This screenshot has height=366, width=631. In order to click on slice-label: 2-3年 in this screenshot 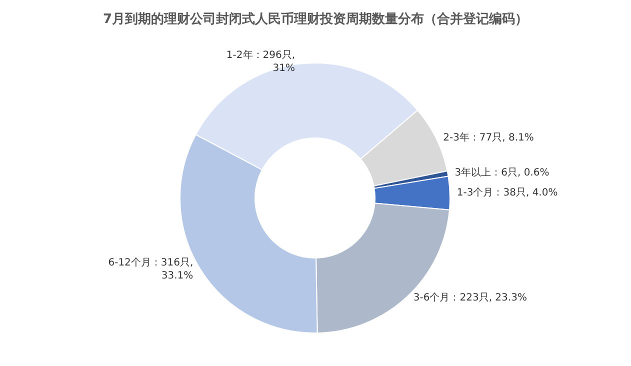, I will do `click(456, 137)`.